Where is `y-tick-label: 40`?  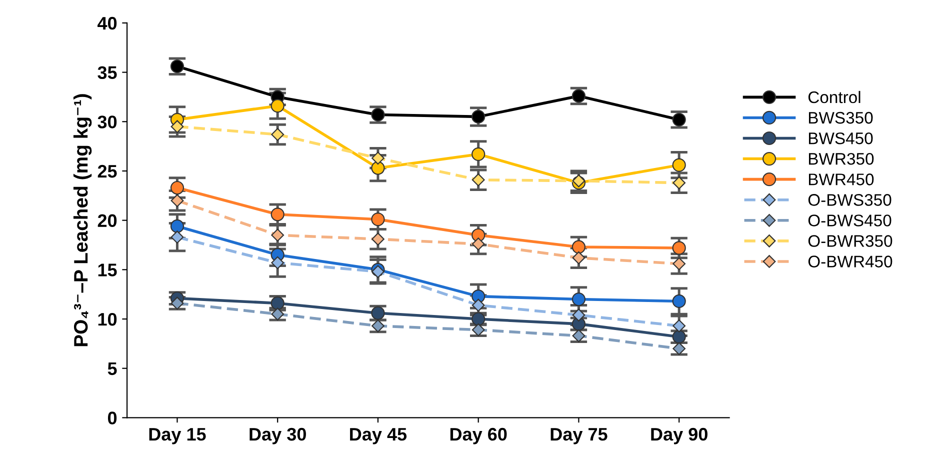
y-tick-label: 40 is located at coordinates (107, 23).